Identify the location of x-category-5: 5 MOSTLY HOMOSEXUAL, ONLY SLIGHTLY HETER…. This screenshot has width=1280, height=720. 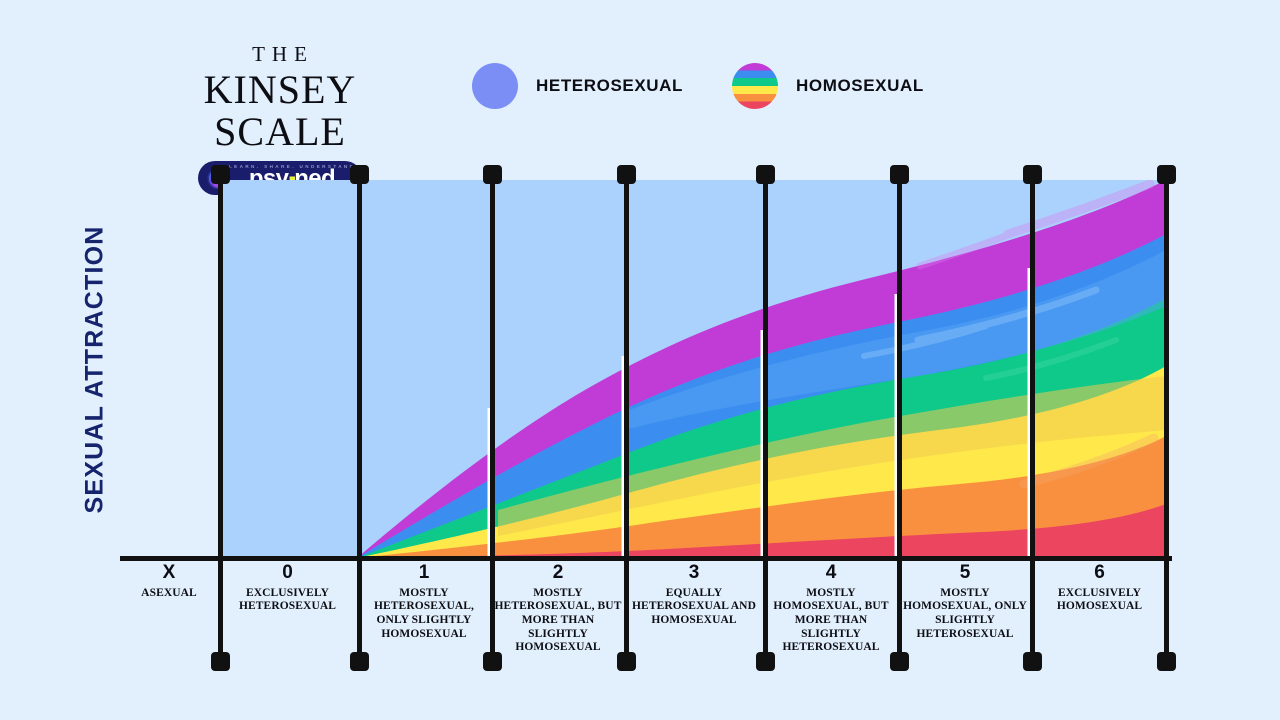
(965, 601).